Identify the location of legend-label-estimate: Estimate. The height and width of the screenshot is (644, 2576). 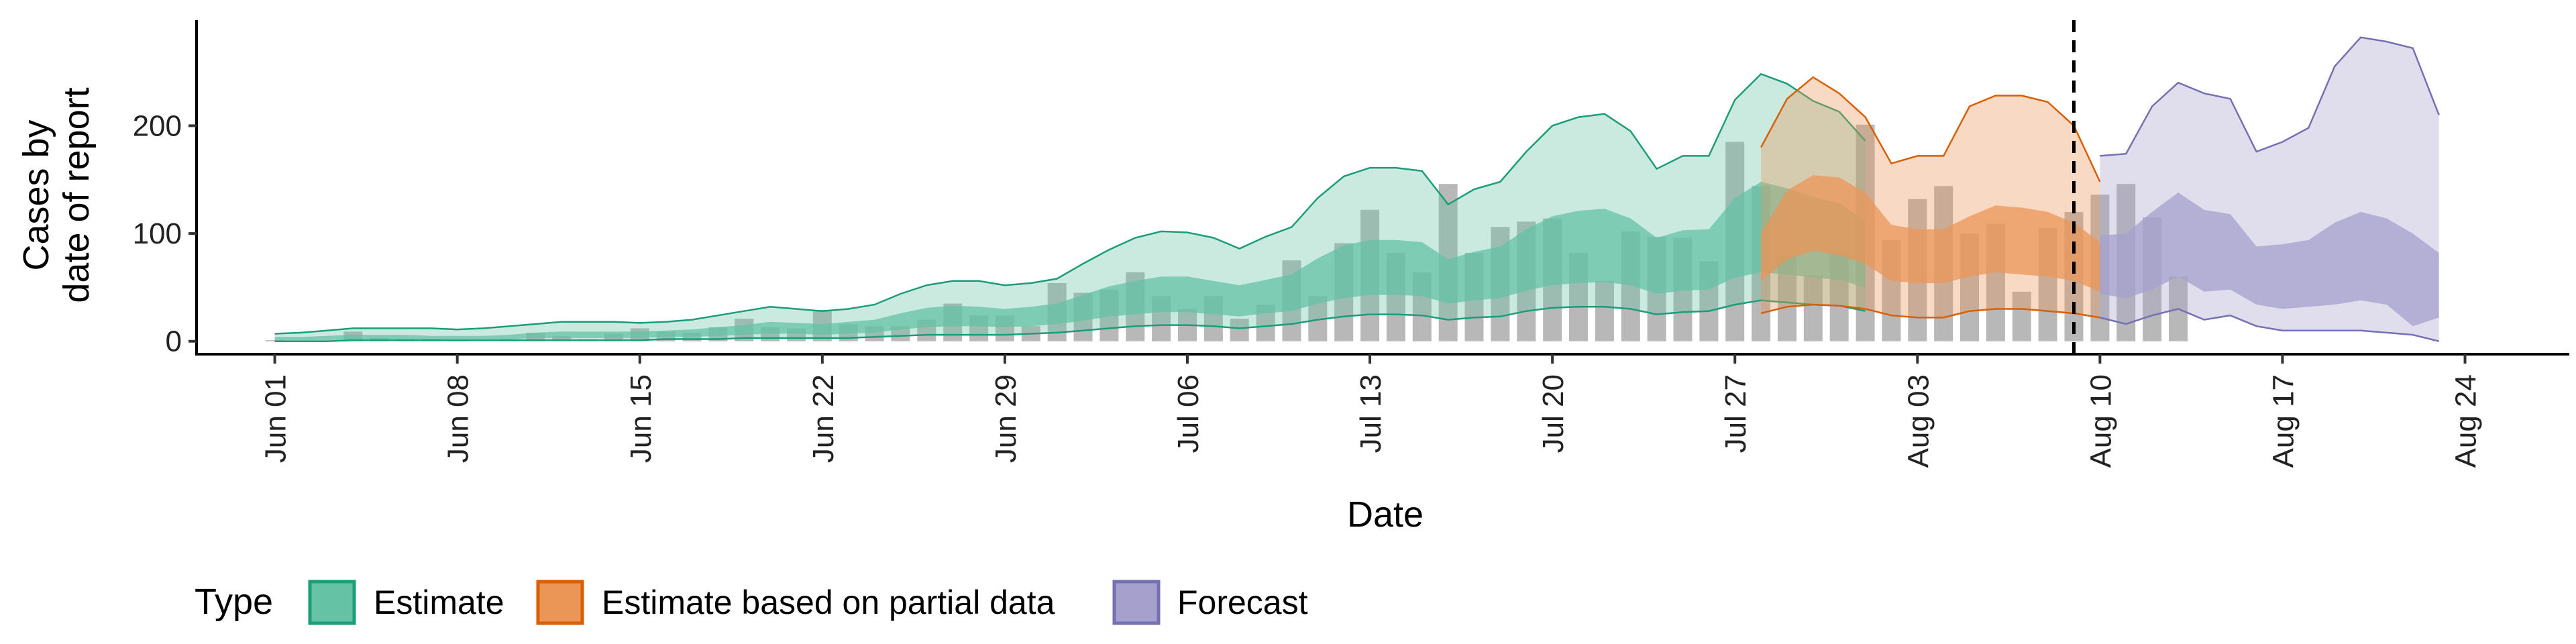
(439, 602).